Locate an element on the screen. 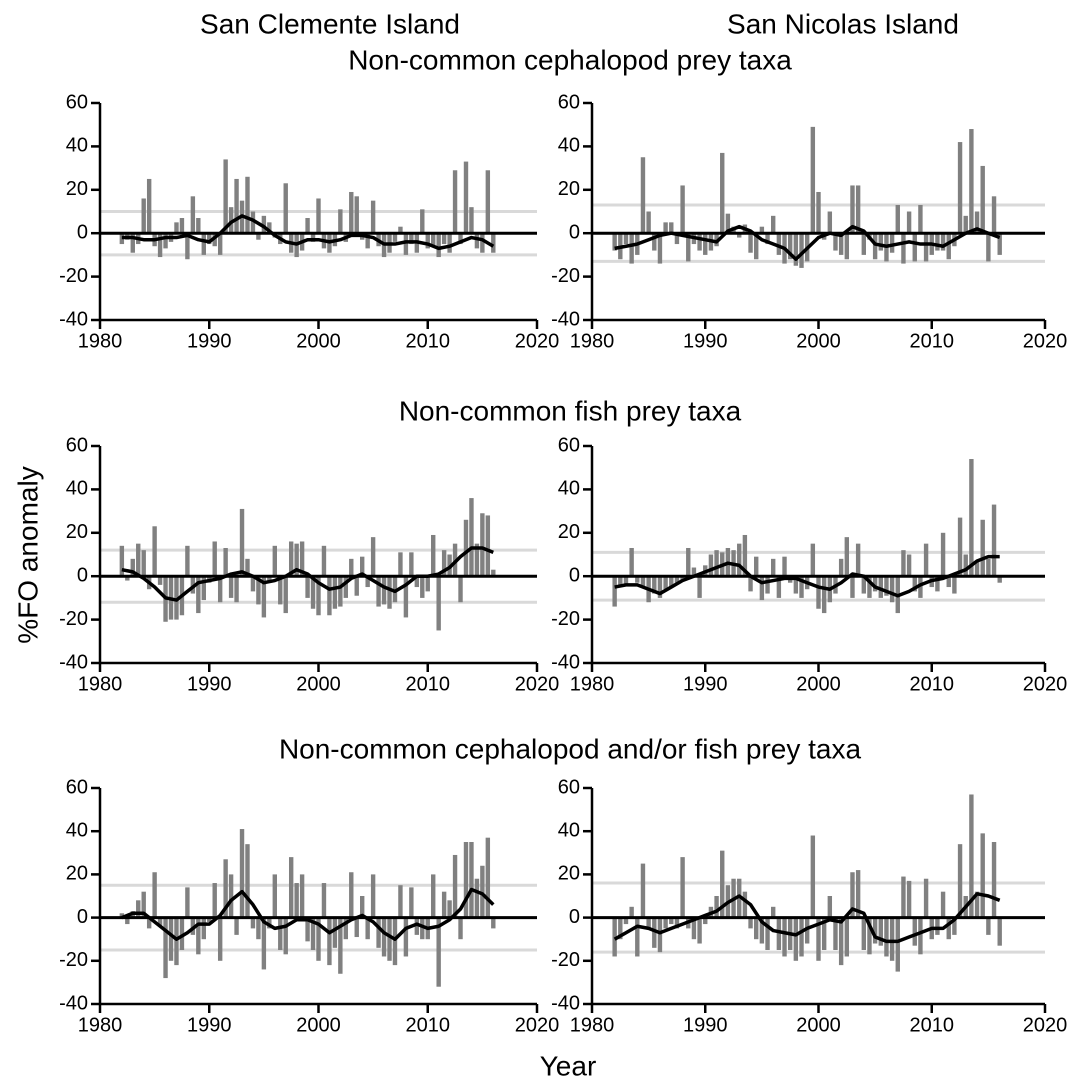 This screenshot has width=1075, height=1084. y-tick-label: 40 is located at coordinates (569, 146).